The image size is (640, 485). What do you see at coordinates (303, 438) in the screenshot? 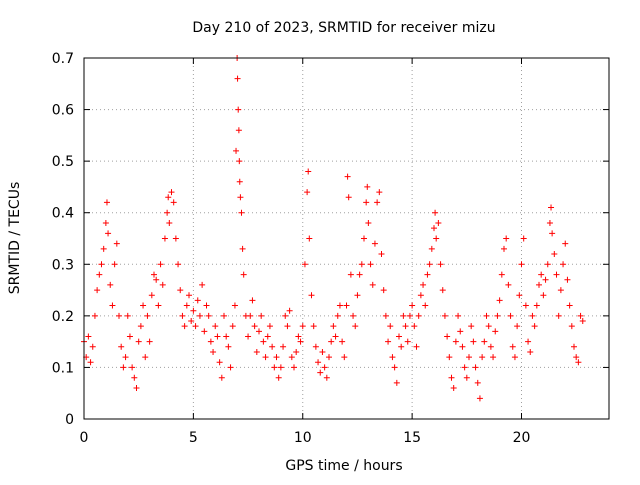
I see `x-tick-label: 10` at bounding box center [303, 438].